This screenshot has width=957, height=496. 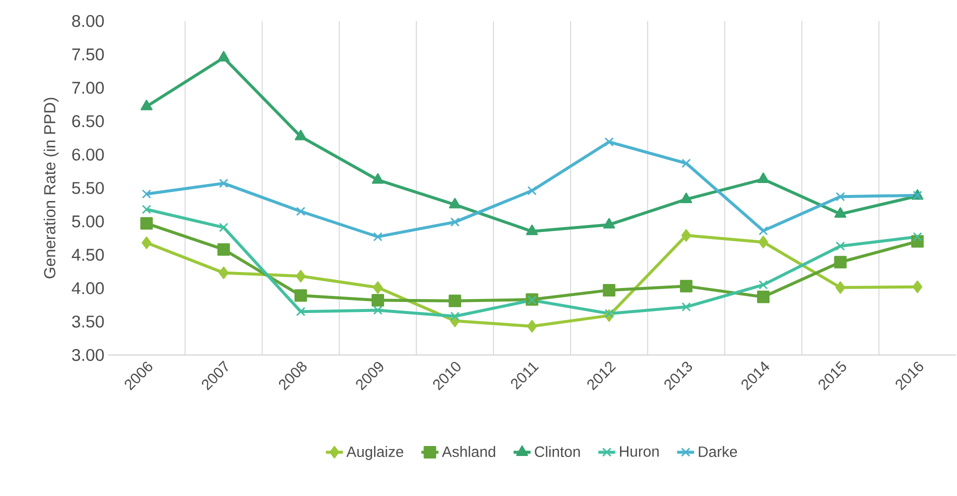 I want to click on y-tick-label: 4.50, so click(x=88, y=254).